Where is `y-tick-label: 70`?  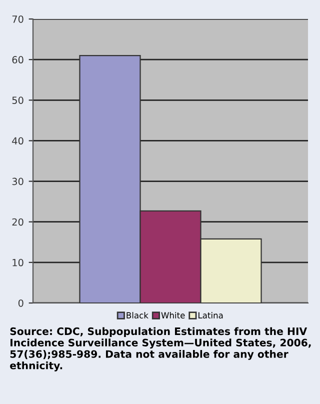
y-tick-label: 70 is located at coordinates (18, 19).